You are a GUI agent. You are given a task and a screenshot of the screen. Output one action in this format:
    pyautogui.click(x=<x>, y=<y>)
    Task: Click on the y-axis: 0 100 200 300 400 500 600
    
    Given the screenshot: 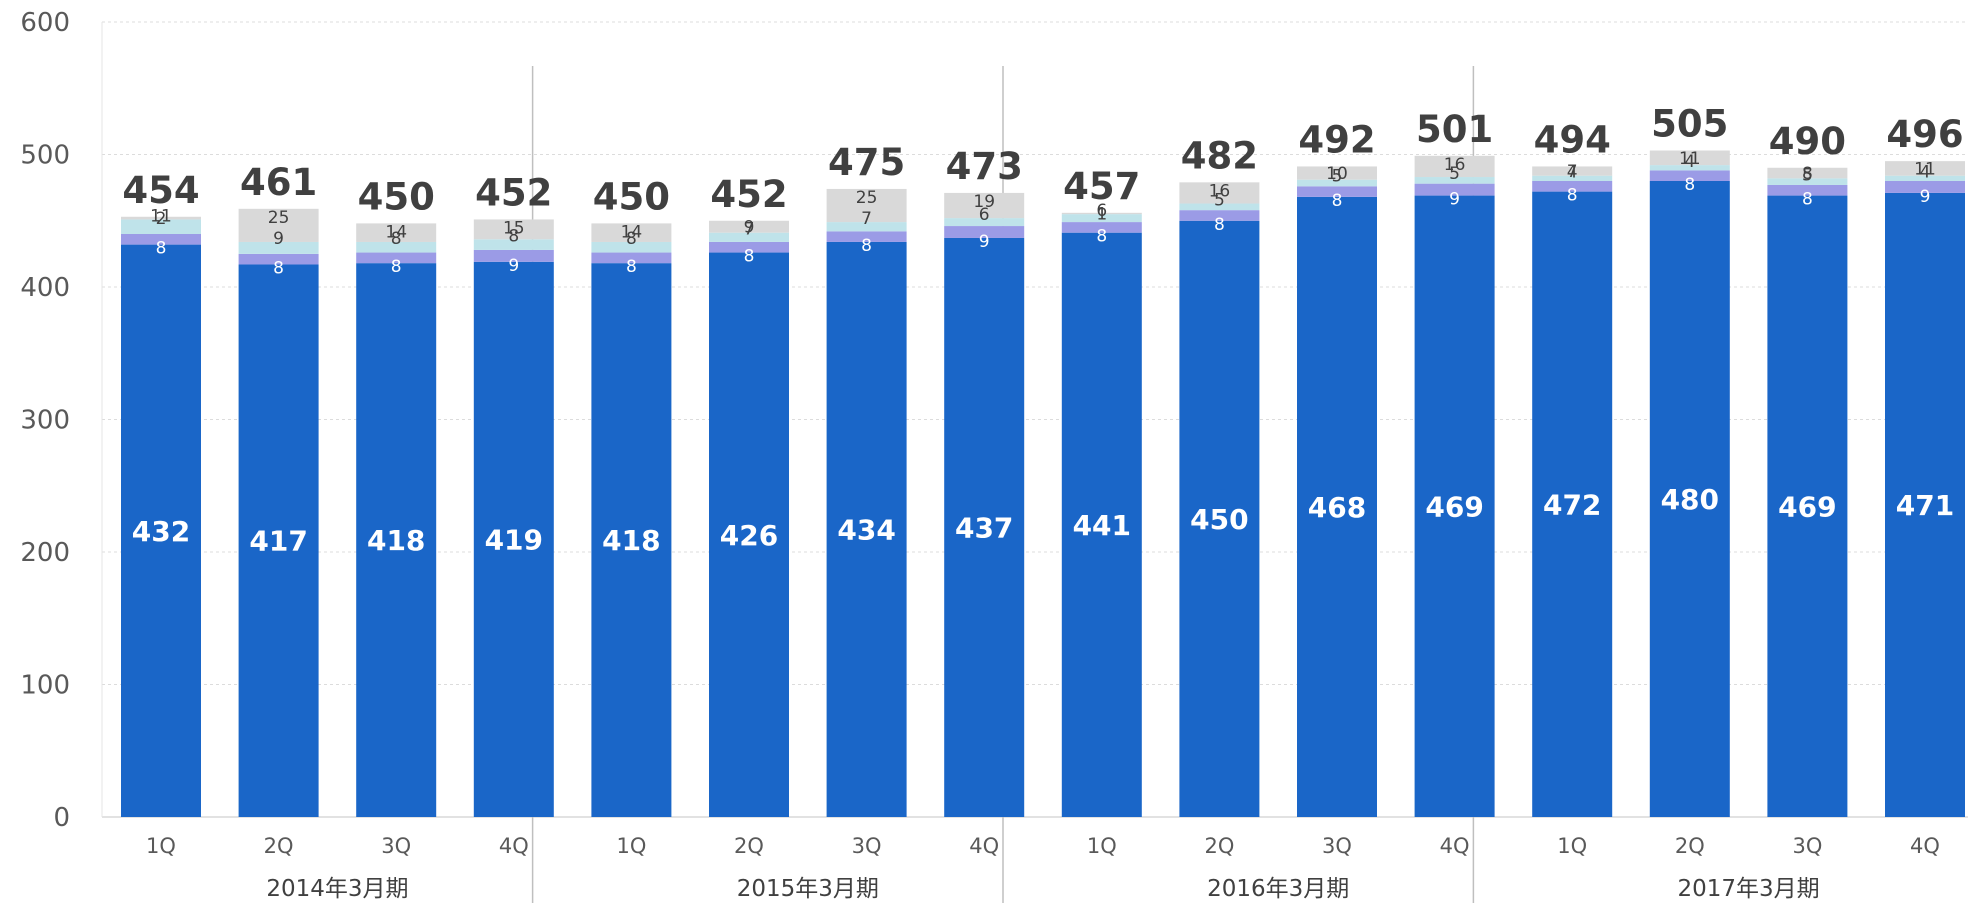 What is the action you would take?
    pyautogui.click(x=45, y=420)
    